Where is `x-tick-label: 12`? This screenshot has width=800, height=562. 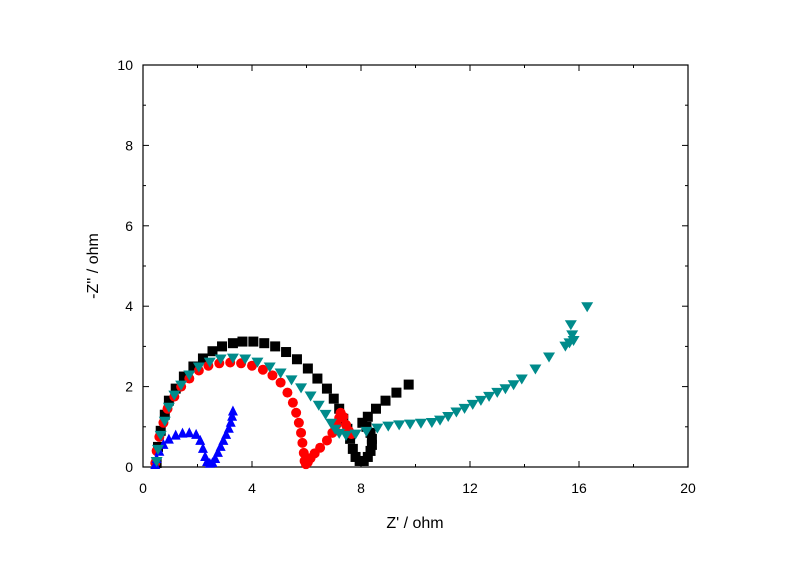 x-tick-label: 12 is located at coordinates (470, 488).